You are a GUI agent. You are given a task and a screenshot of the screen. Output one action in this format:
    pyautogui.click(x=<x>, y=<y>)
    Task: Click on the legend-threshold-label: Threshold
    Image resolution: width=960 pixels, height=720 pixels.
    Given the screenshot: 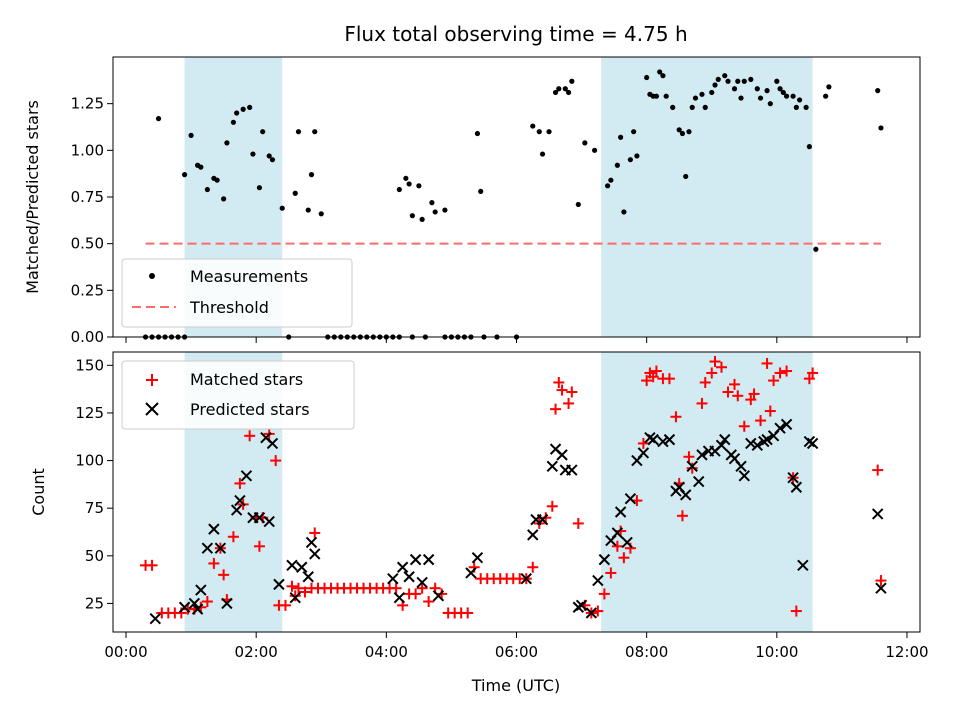 What is the action you would take?
    pyautogui.click(x=229, y=307)
    